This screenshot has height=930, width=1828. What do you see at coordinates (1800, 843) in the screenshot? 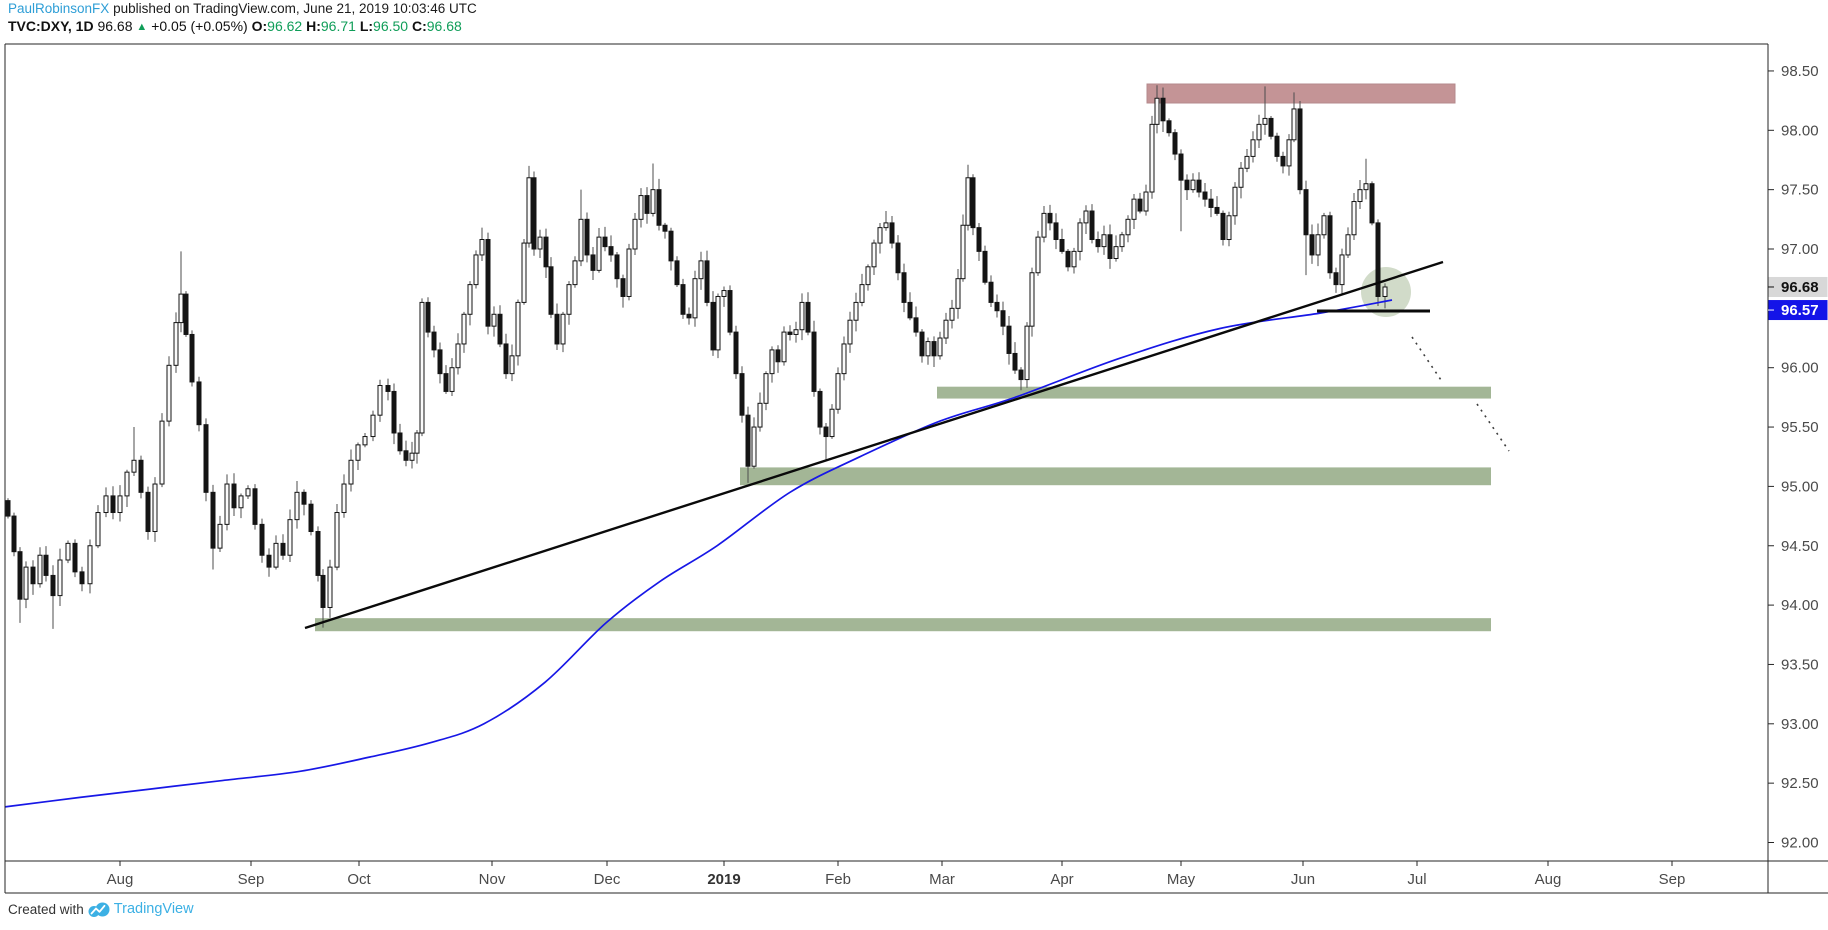
I see `price-tick-label: 92.00` at bounding box center [1800, 843].